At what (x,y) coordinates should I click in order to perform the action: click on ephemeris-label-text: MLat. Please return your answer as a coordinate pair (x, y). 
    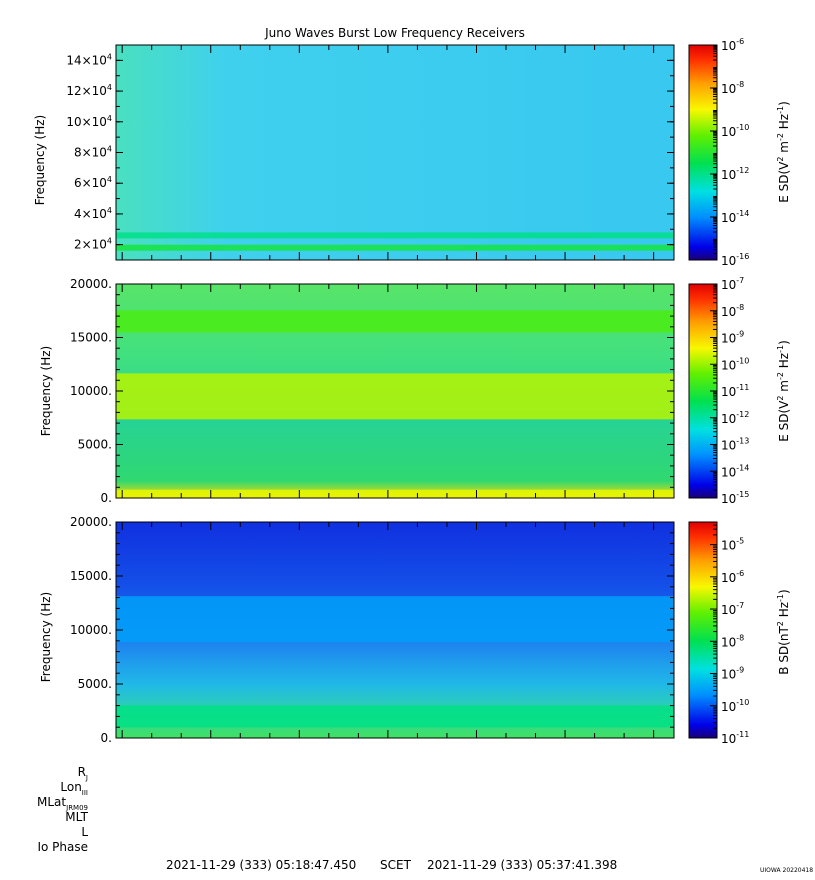
    Looking at the image, I should click on (51, 802).